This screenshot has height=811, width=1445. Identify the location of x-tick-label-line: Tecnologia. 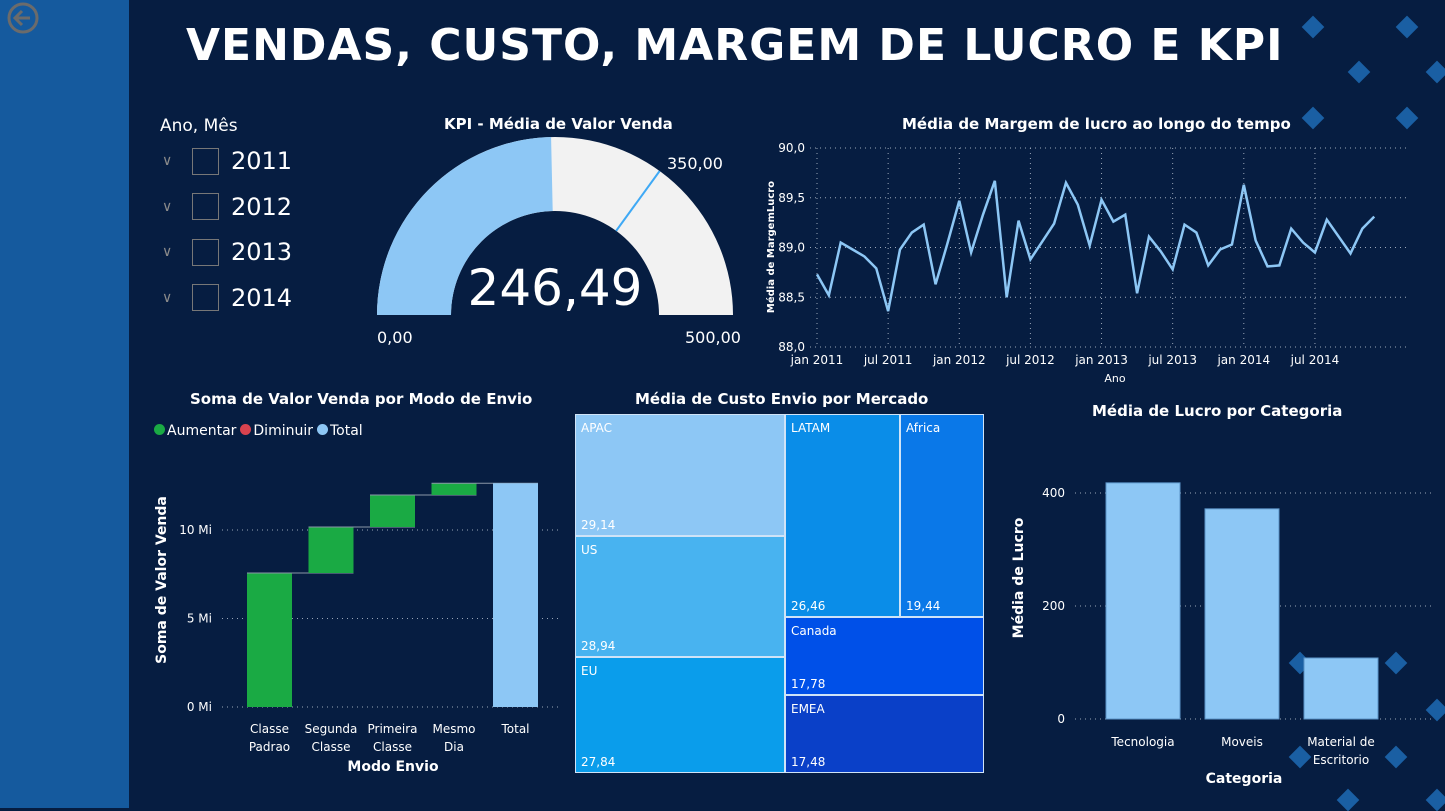
(1142, 742).